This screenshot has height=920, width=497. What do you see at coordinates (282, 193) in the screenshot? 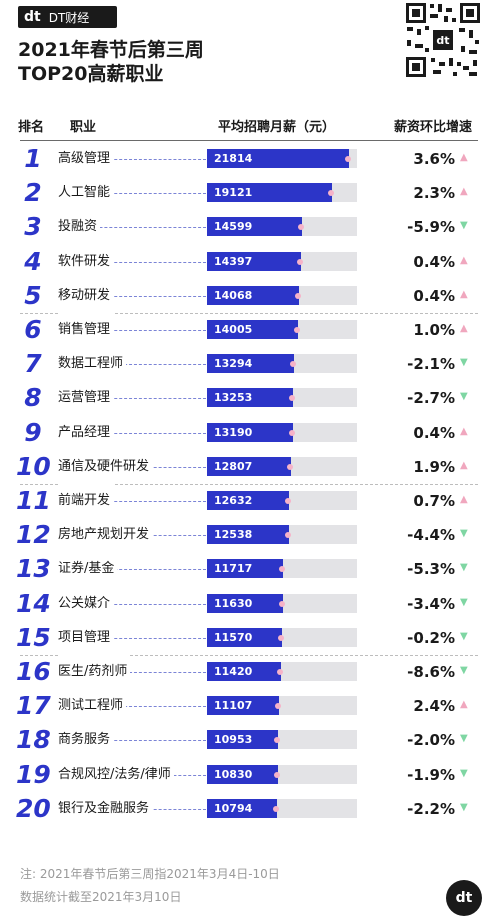
I see `bar-track: 19121` at bounding box center [282, 193].